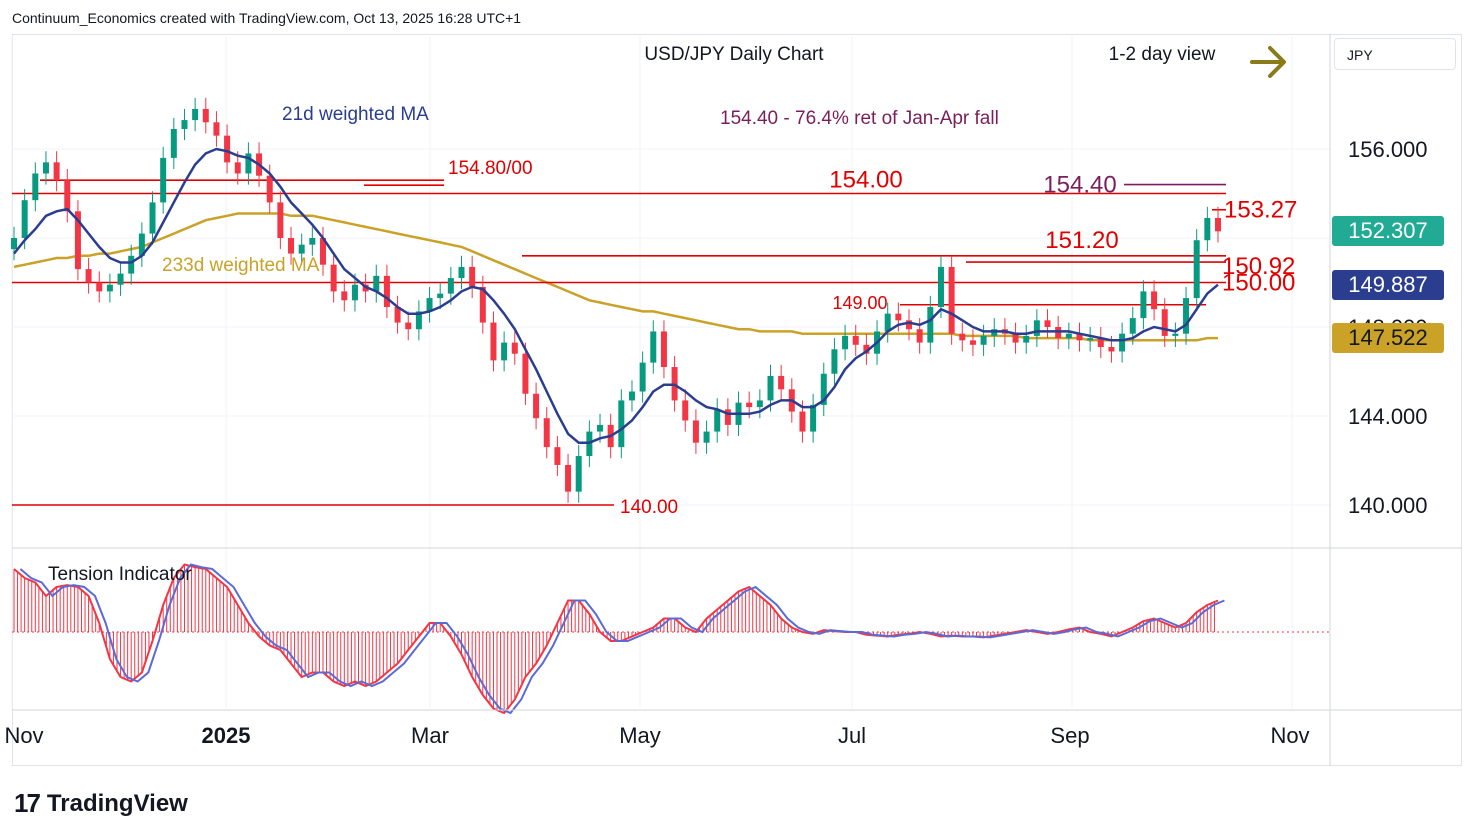 This screenshot has height=840, width=1474. What do you see at coordinates (859, 303) in the screenshot?
I see `level-label: 149.00` at bounding box center [859, 303].